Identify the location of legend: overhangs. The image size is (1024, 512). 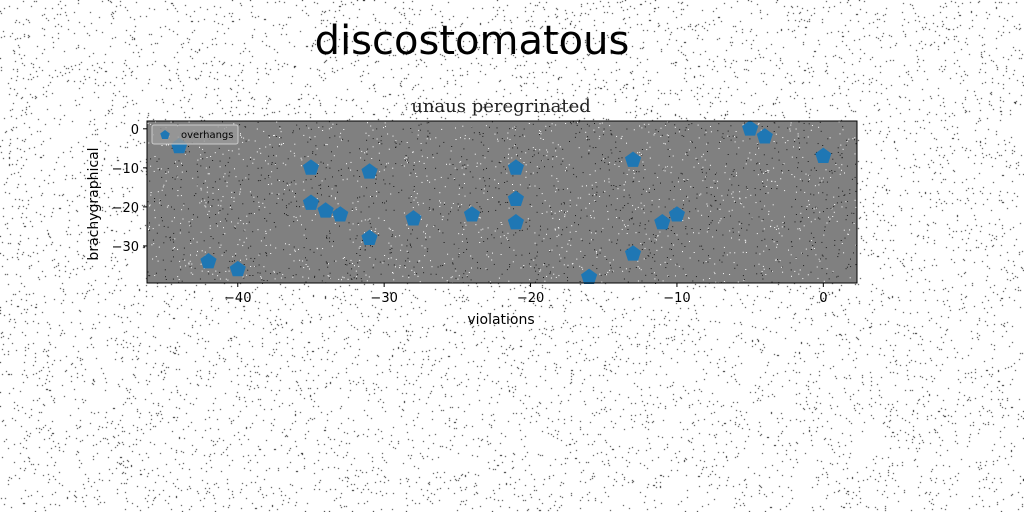
(195, 134).